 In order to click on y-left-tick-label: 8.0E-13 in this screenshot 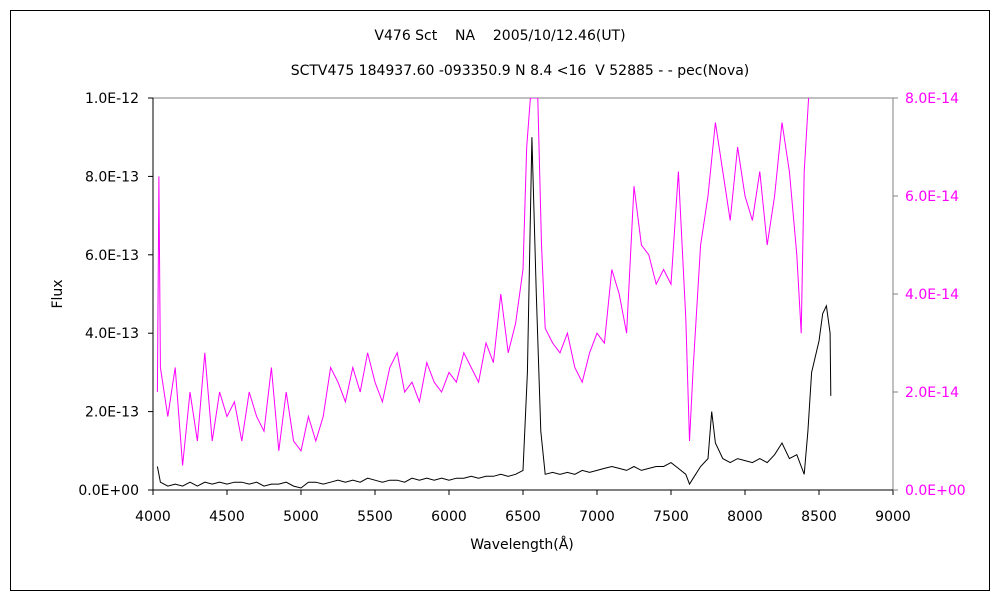, I will do `click(112, 177)`.